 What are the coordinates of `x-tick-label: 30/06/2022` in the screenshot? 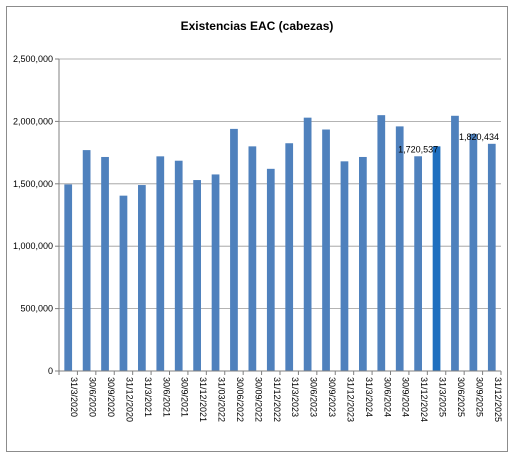 It's located at (240, 399).